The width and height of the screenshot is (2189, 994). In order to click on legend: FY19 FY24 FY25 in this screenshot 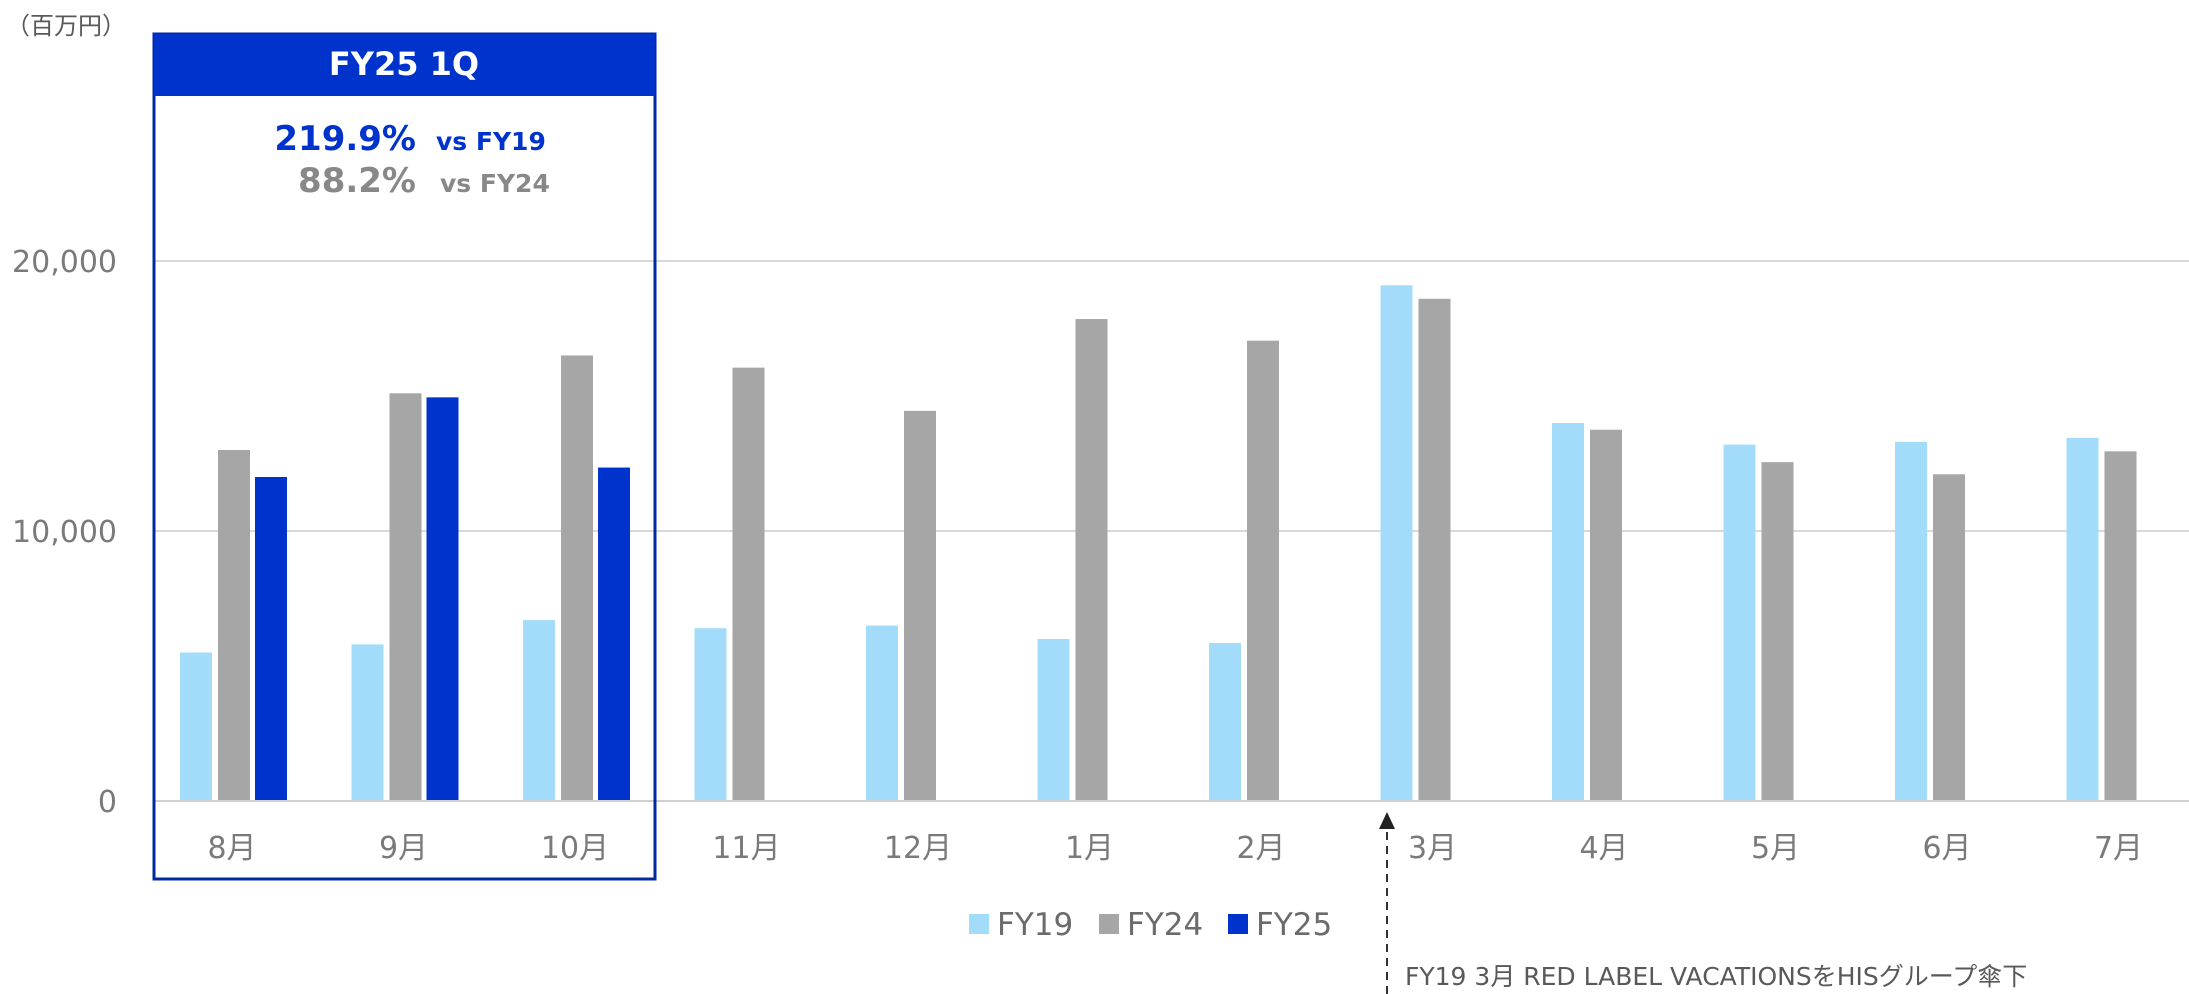, I will do `click(1150, 925)`.